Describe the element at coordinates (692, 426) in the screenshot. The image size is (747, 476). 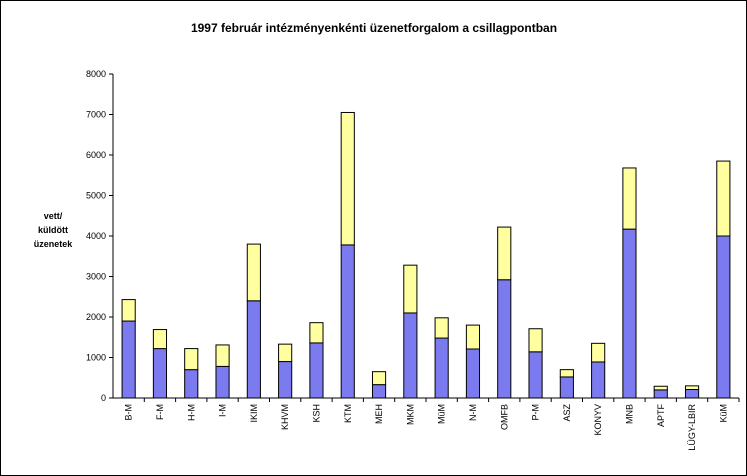
I see `x-tick-label: LÜGY-LBIR` at that location.